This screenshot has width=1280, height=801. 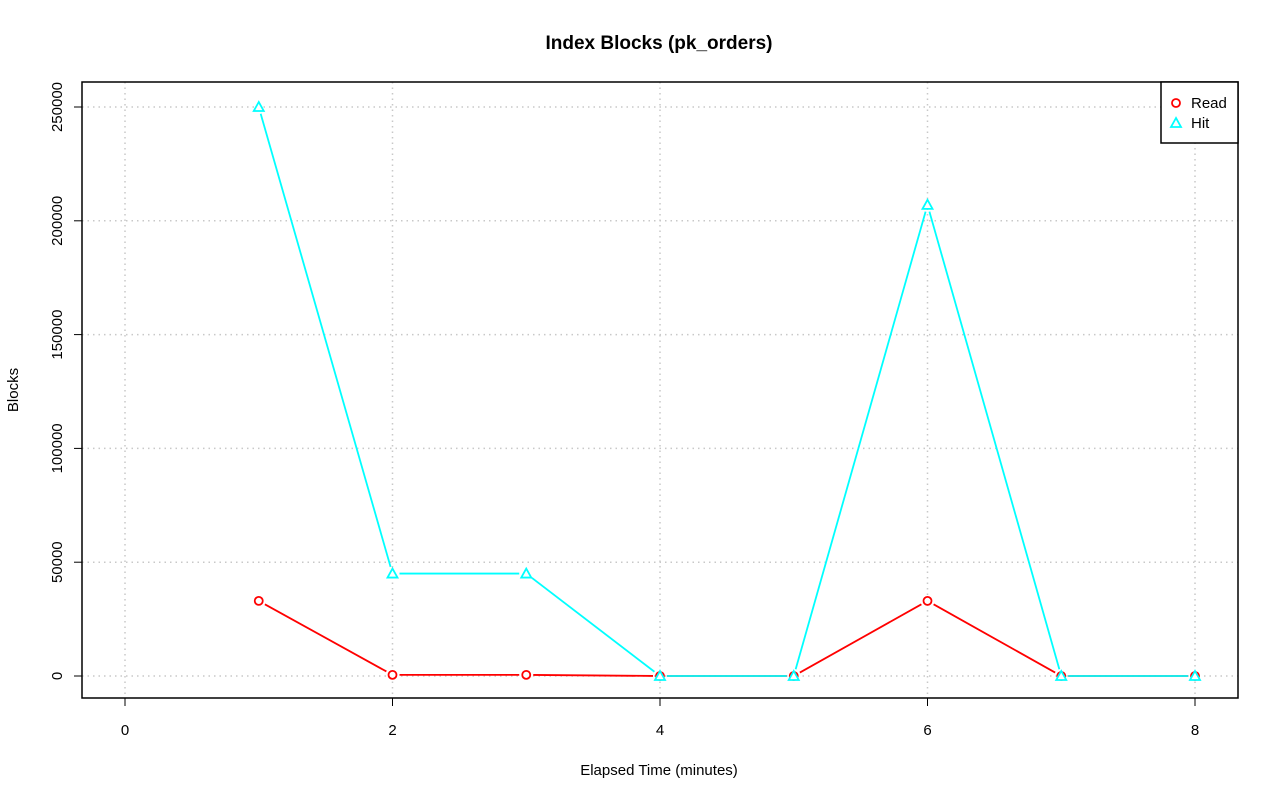 What do you see at coordinates (392, 730) in the screenshot?
I see `x-tick-label: 2` at bounding box center [392, 730].